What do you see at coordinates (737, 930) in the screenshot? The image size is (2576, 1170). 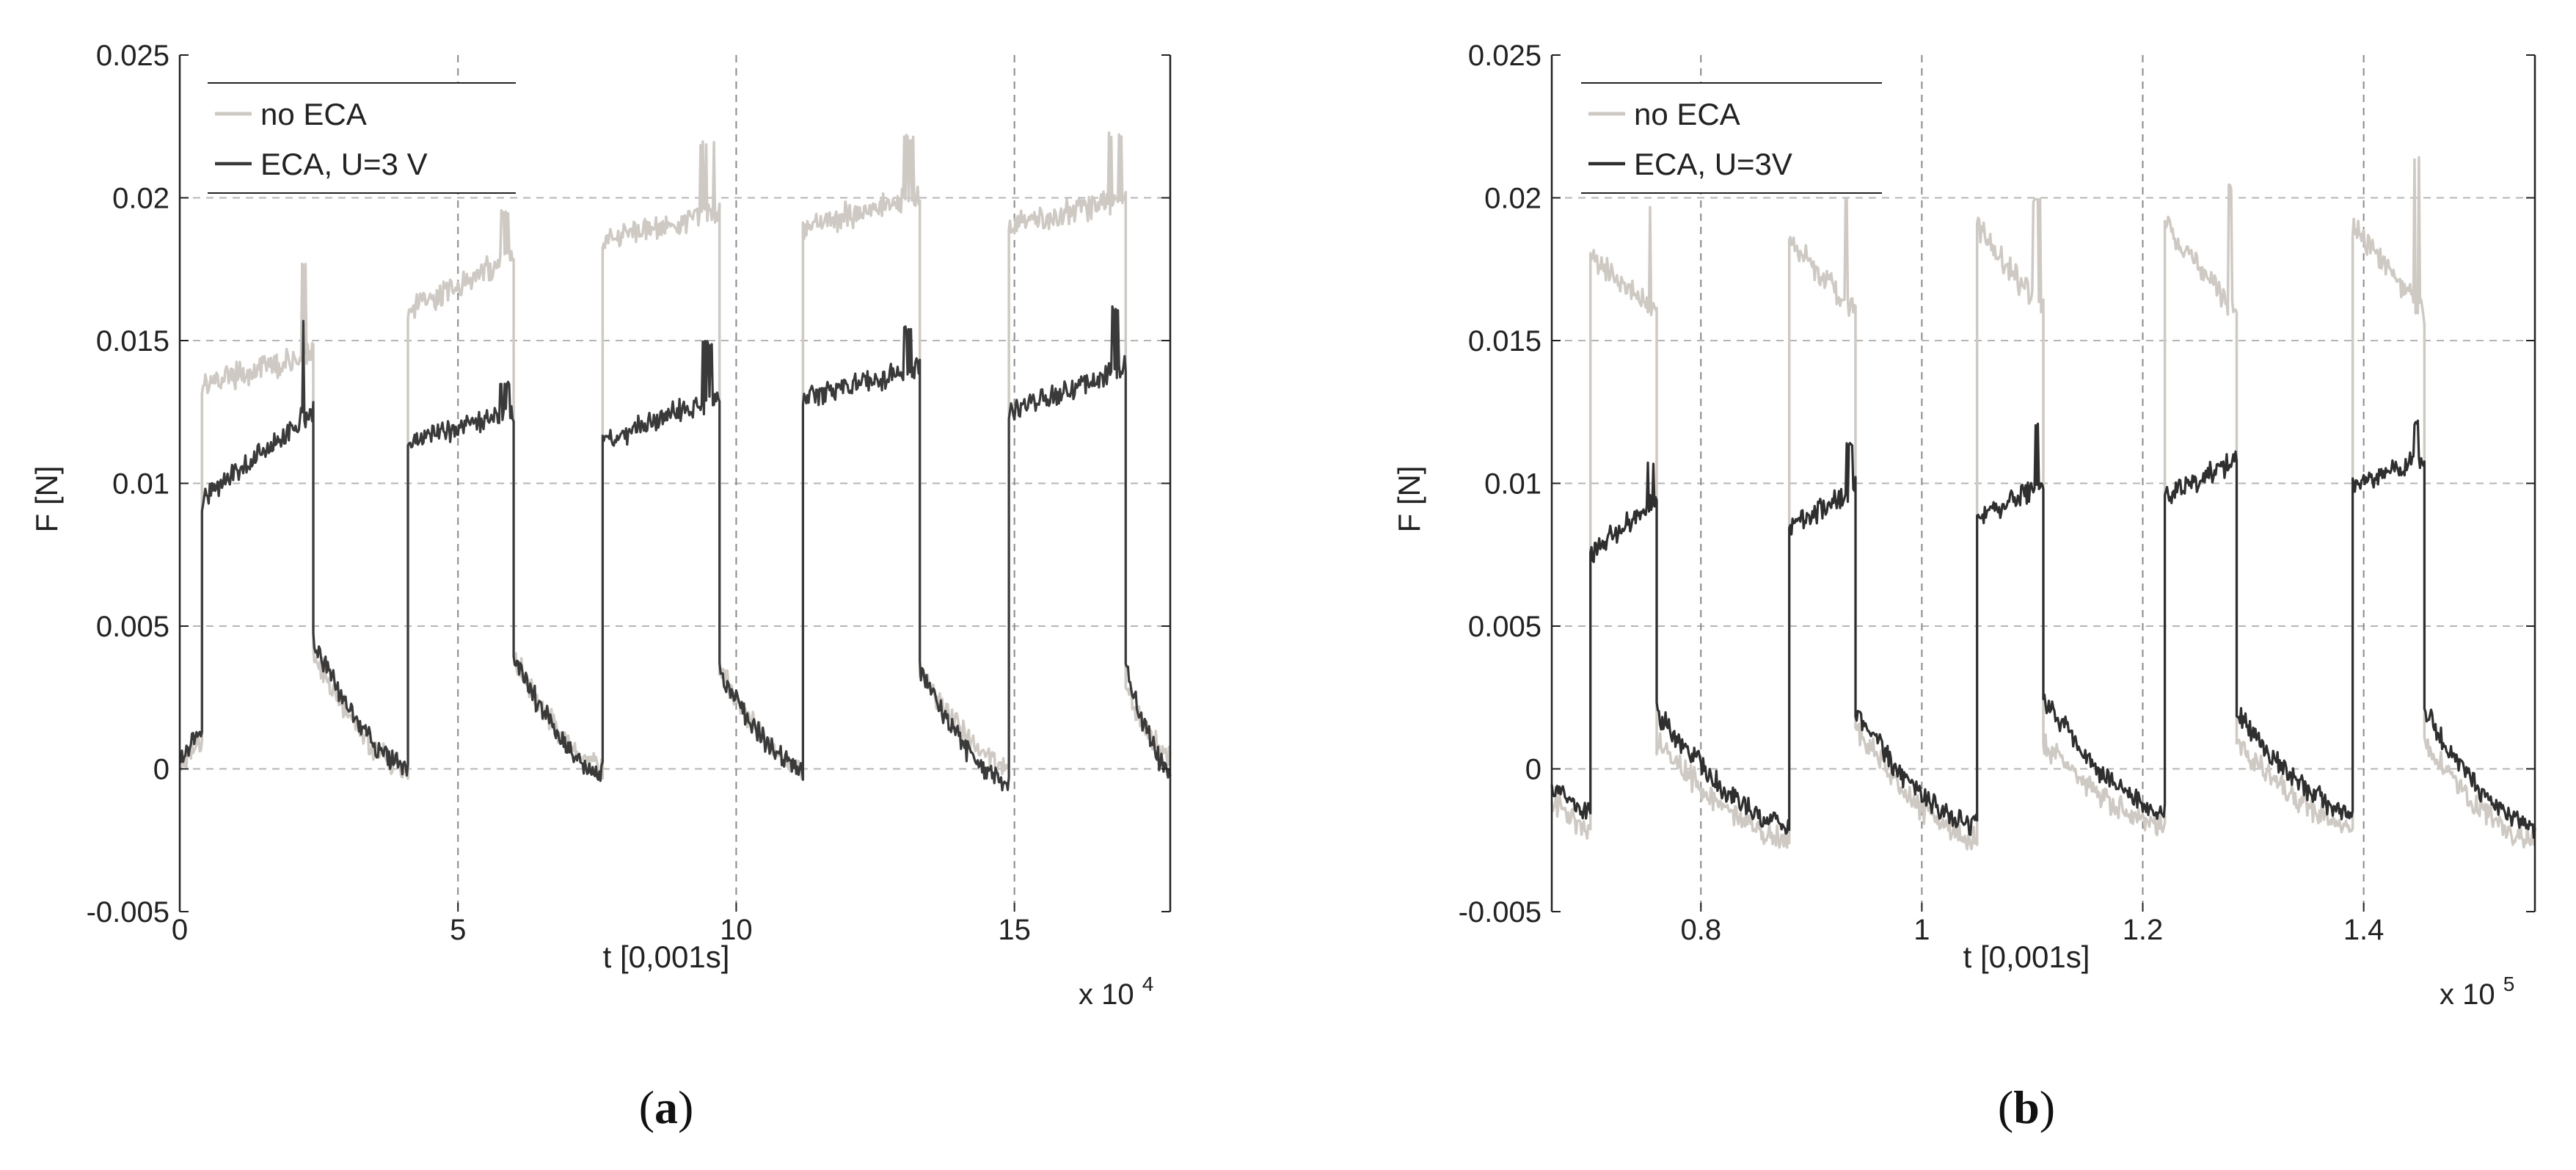 I see `panel-a-x-tick-label: 10` at bounding box center [737, 930].